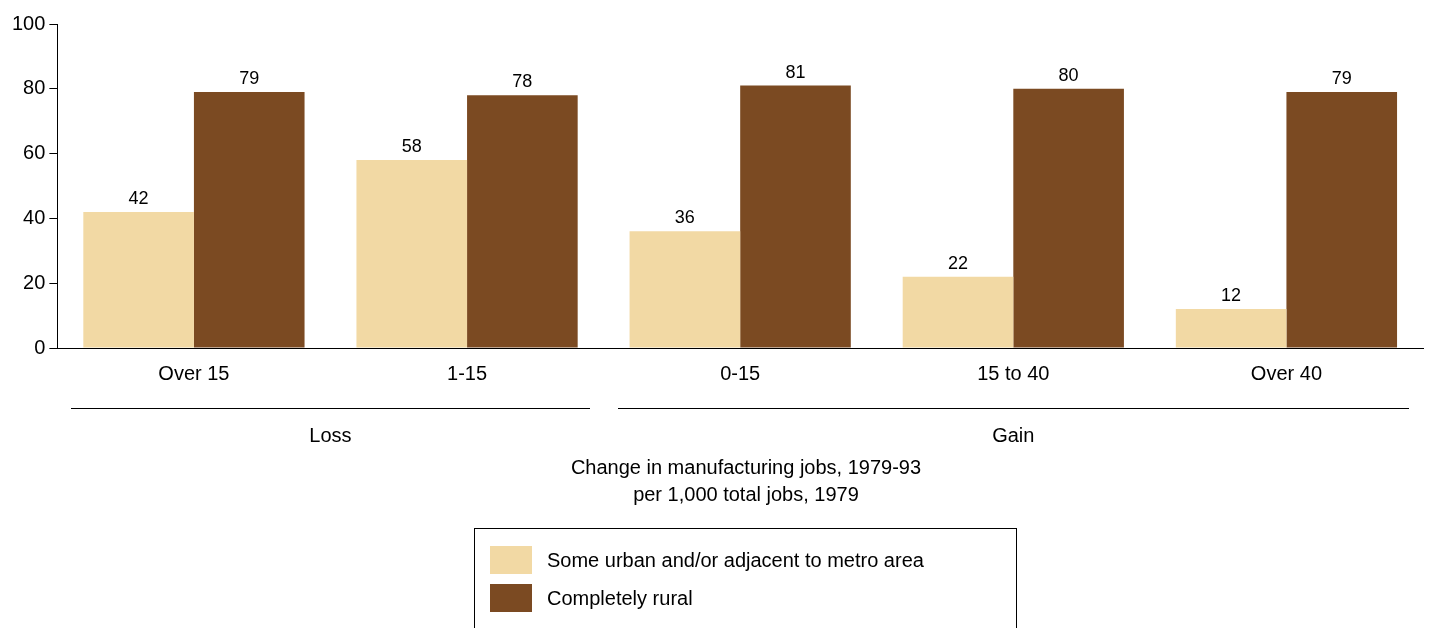  I want to click on y-tick-label: 60, so click(34, 152).